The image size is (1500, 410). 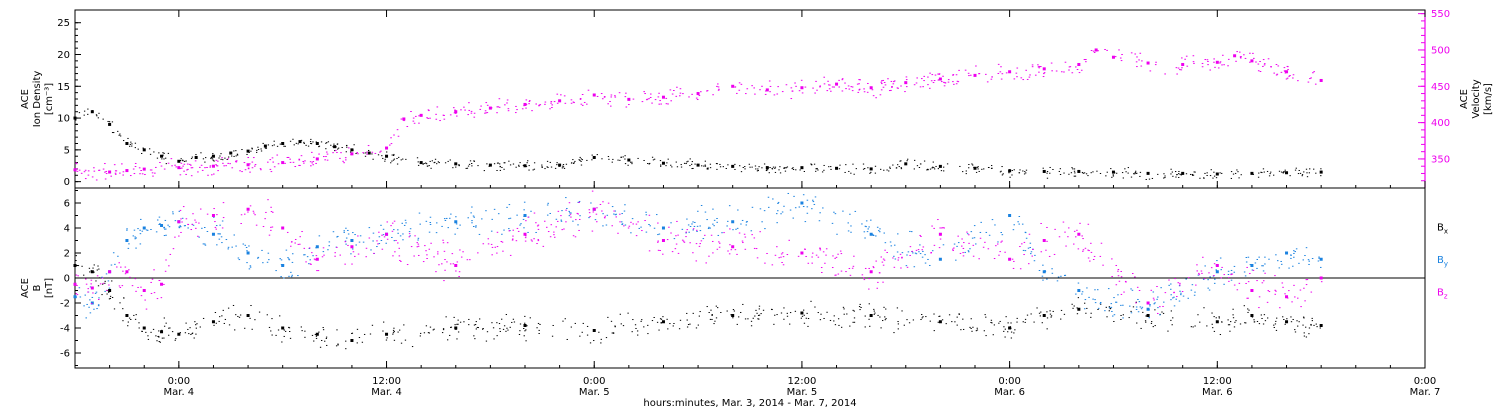 What do you see at coordinates (698, 94) in the screenshot?
I see `velocity-point` at bounding box center [698, 94].